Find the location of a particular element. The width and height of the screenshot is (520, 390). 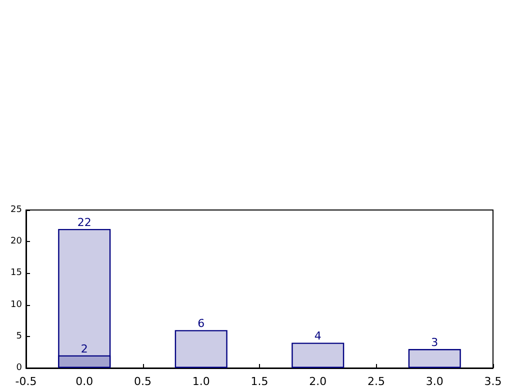

y-tick-label: 10 is located at coordinates (16, 305).